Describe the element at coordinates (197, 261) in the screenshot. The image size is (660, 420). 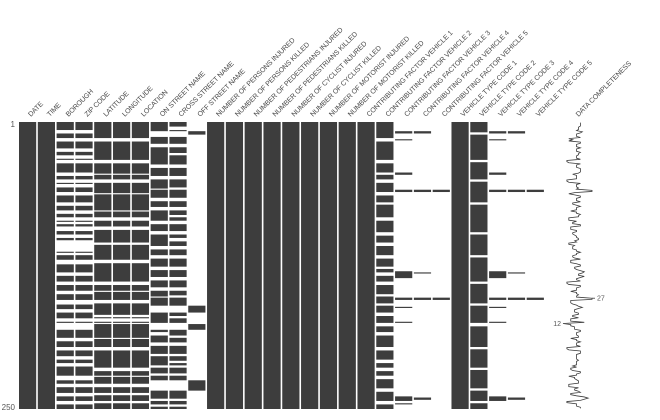
I see `matrix-column-off-street-name` at that location.